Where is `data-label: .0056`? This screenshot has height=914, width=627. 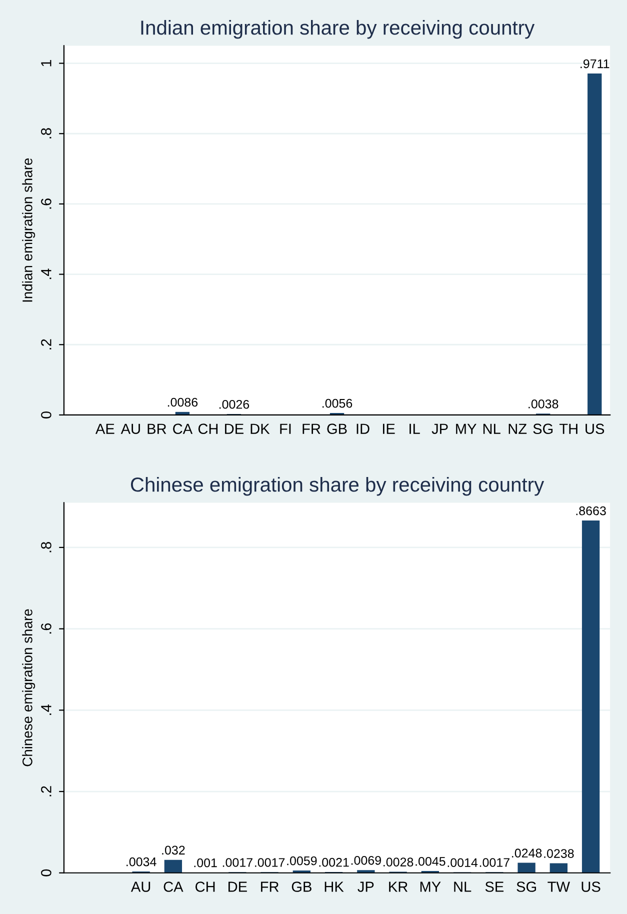
data-label: .0056 is located at coordinates (337, 403).